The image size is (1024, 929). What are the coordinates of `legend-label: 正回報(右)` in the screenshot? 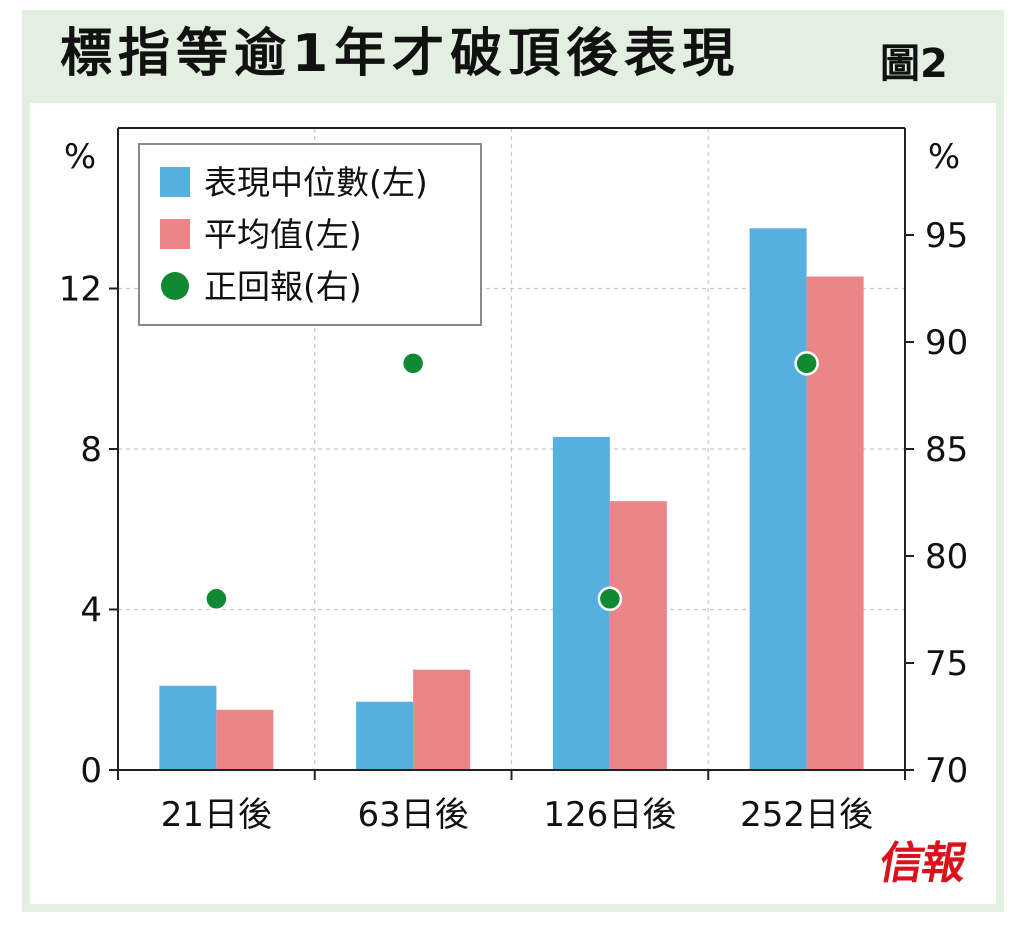 It's located at (283, 286).